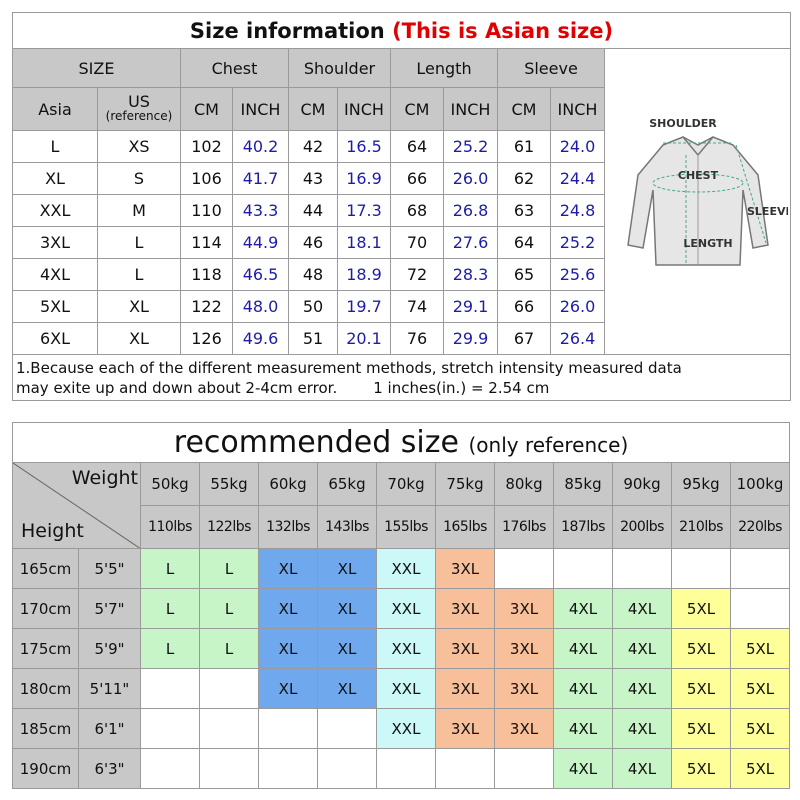 The image size is (800, 800). I want to click on chest-line, so click(697, 182).